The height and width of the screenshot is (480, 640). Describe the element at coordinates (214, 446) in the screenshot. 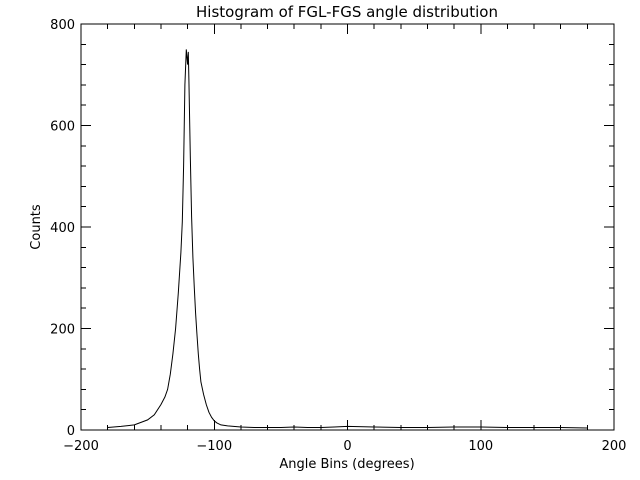

I see `x-tick-label: −100` at that location.